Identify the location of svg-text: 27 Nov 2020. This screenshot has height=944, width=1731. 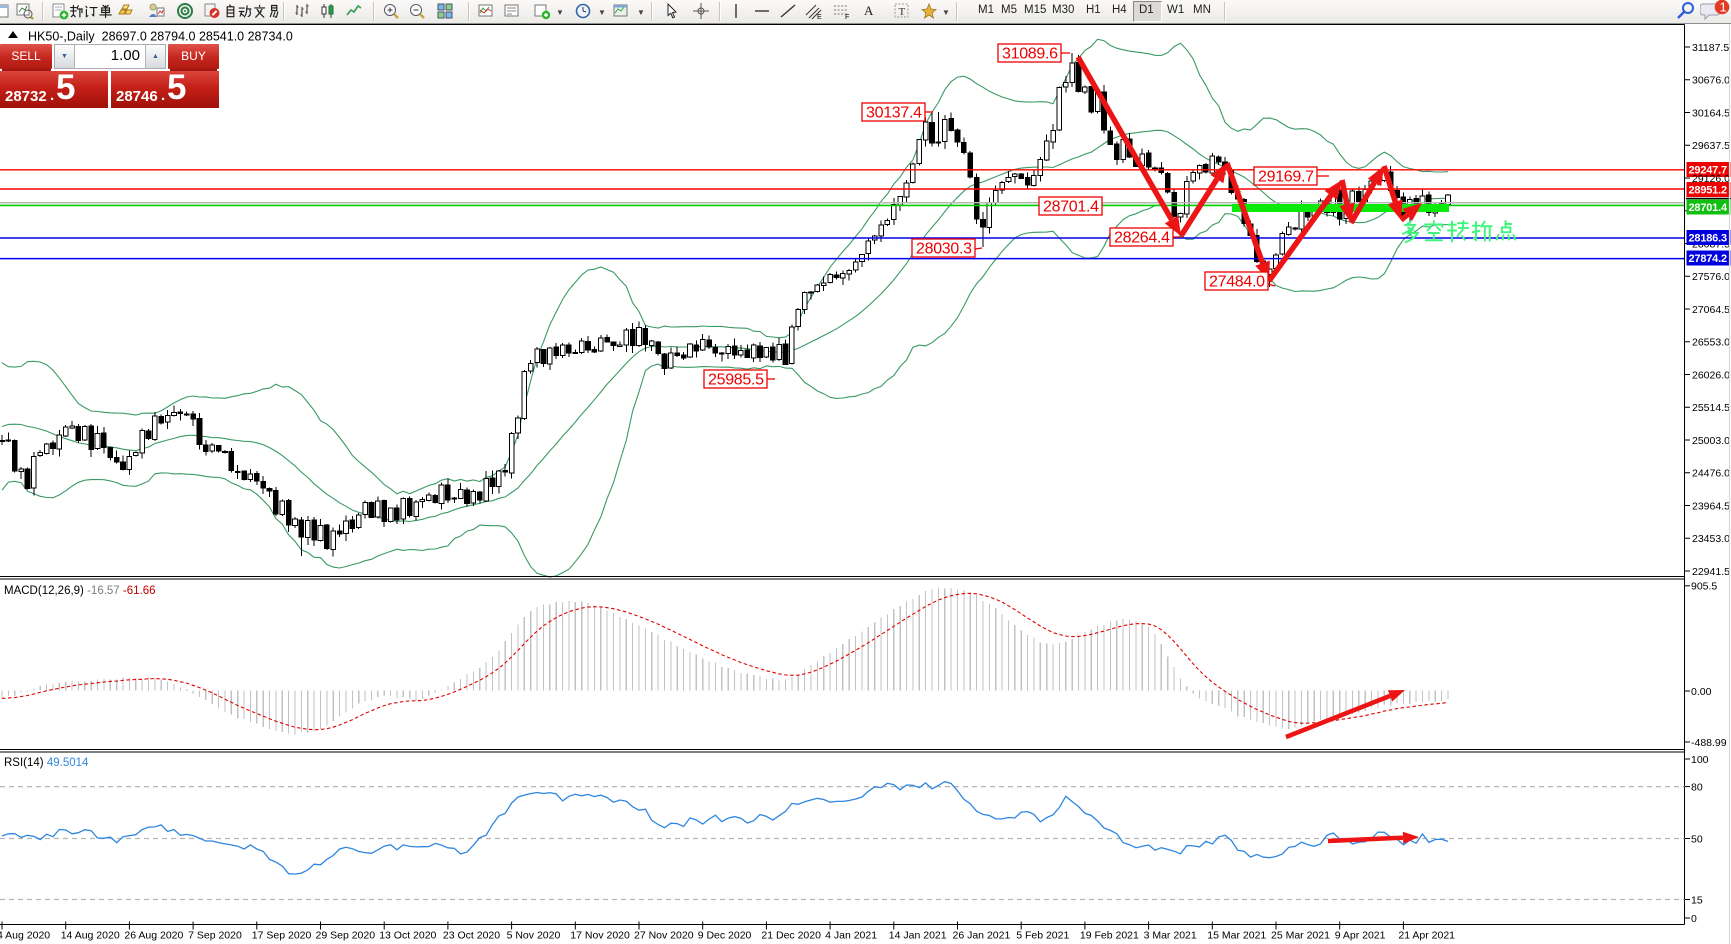
(664, 936).